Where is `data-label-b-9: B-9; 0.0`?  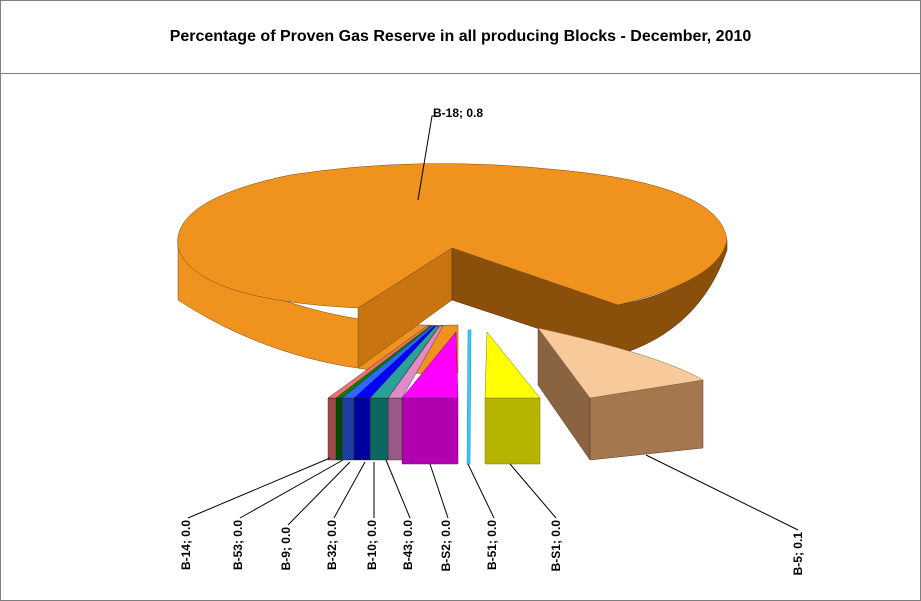 data-label-b-9: B-9; 0.0 is located at coordinates (286, 549).